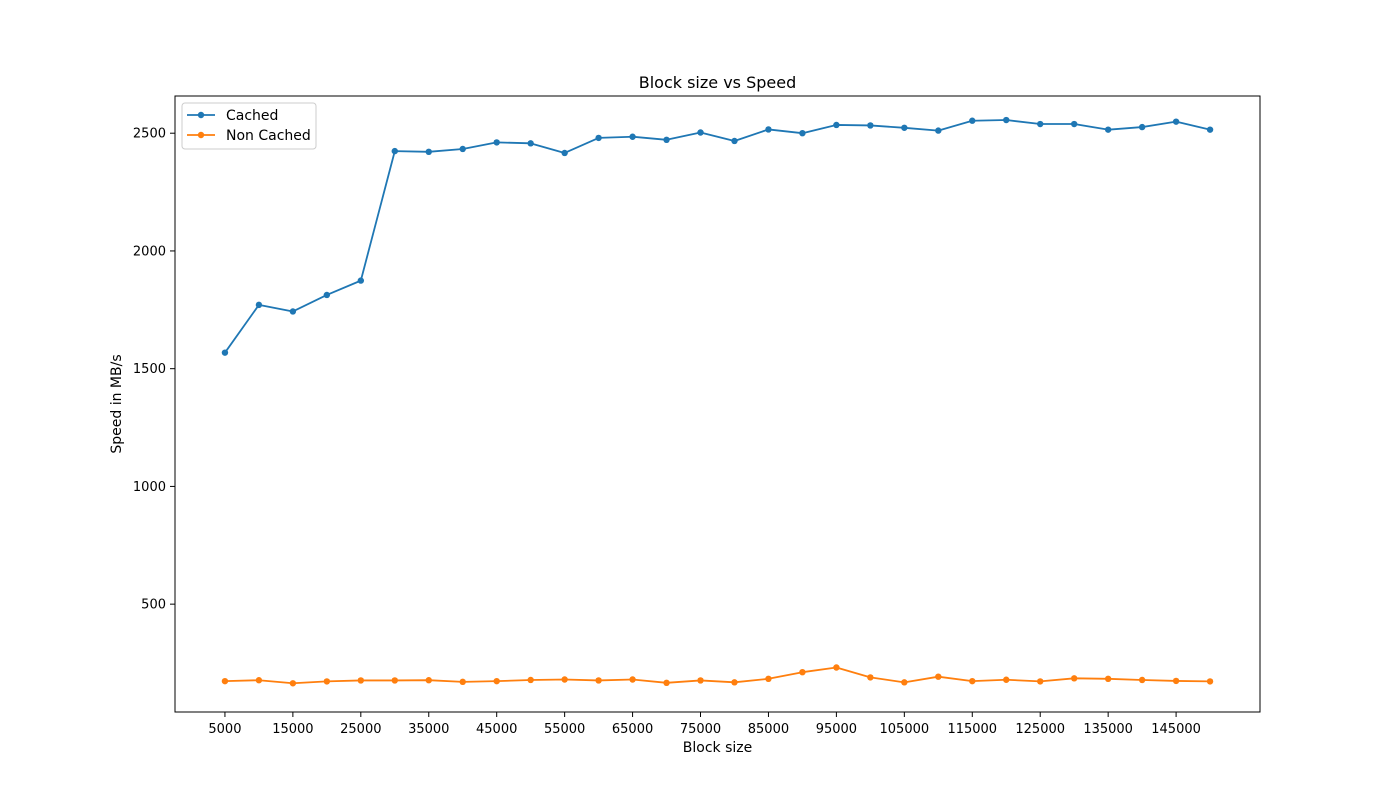 The image size is (1400, 800). What do you see at coordinates (836, 729) in the screenshot?
I see `x-tick-label: 95000` at bounding box center [836, 729].